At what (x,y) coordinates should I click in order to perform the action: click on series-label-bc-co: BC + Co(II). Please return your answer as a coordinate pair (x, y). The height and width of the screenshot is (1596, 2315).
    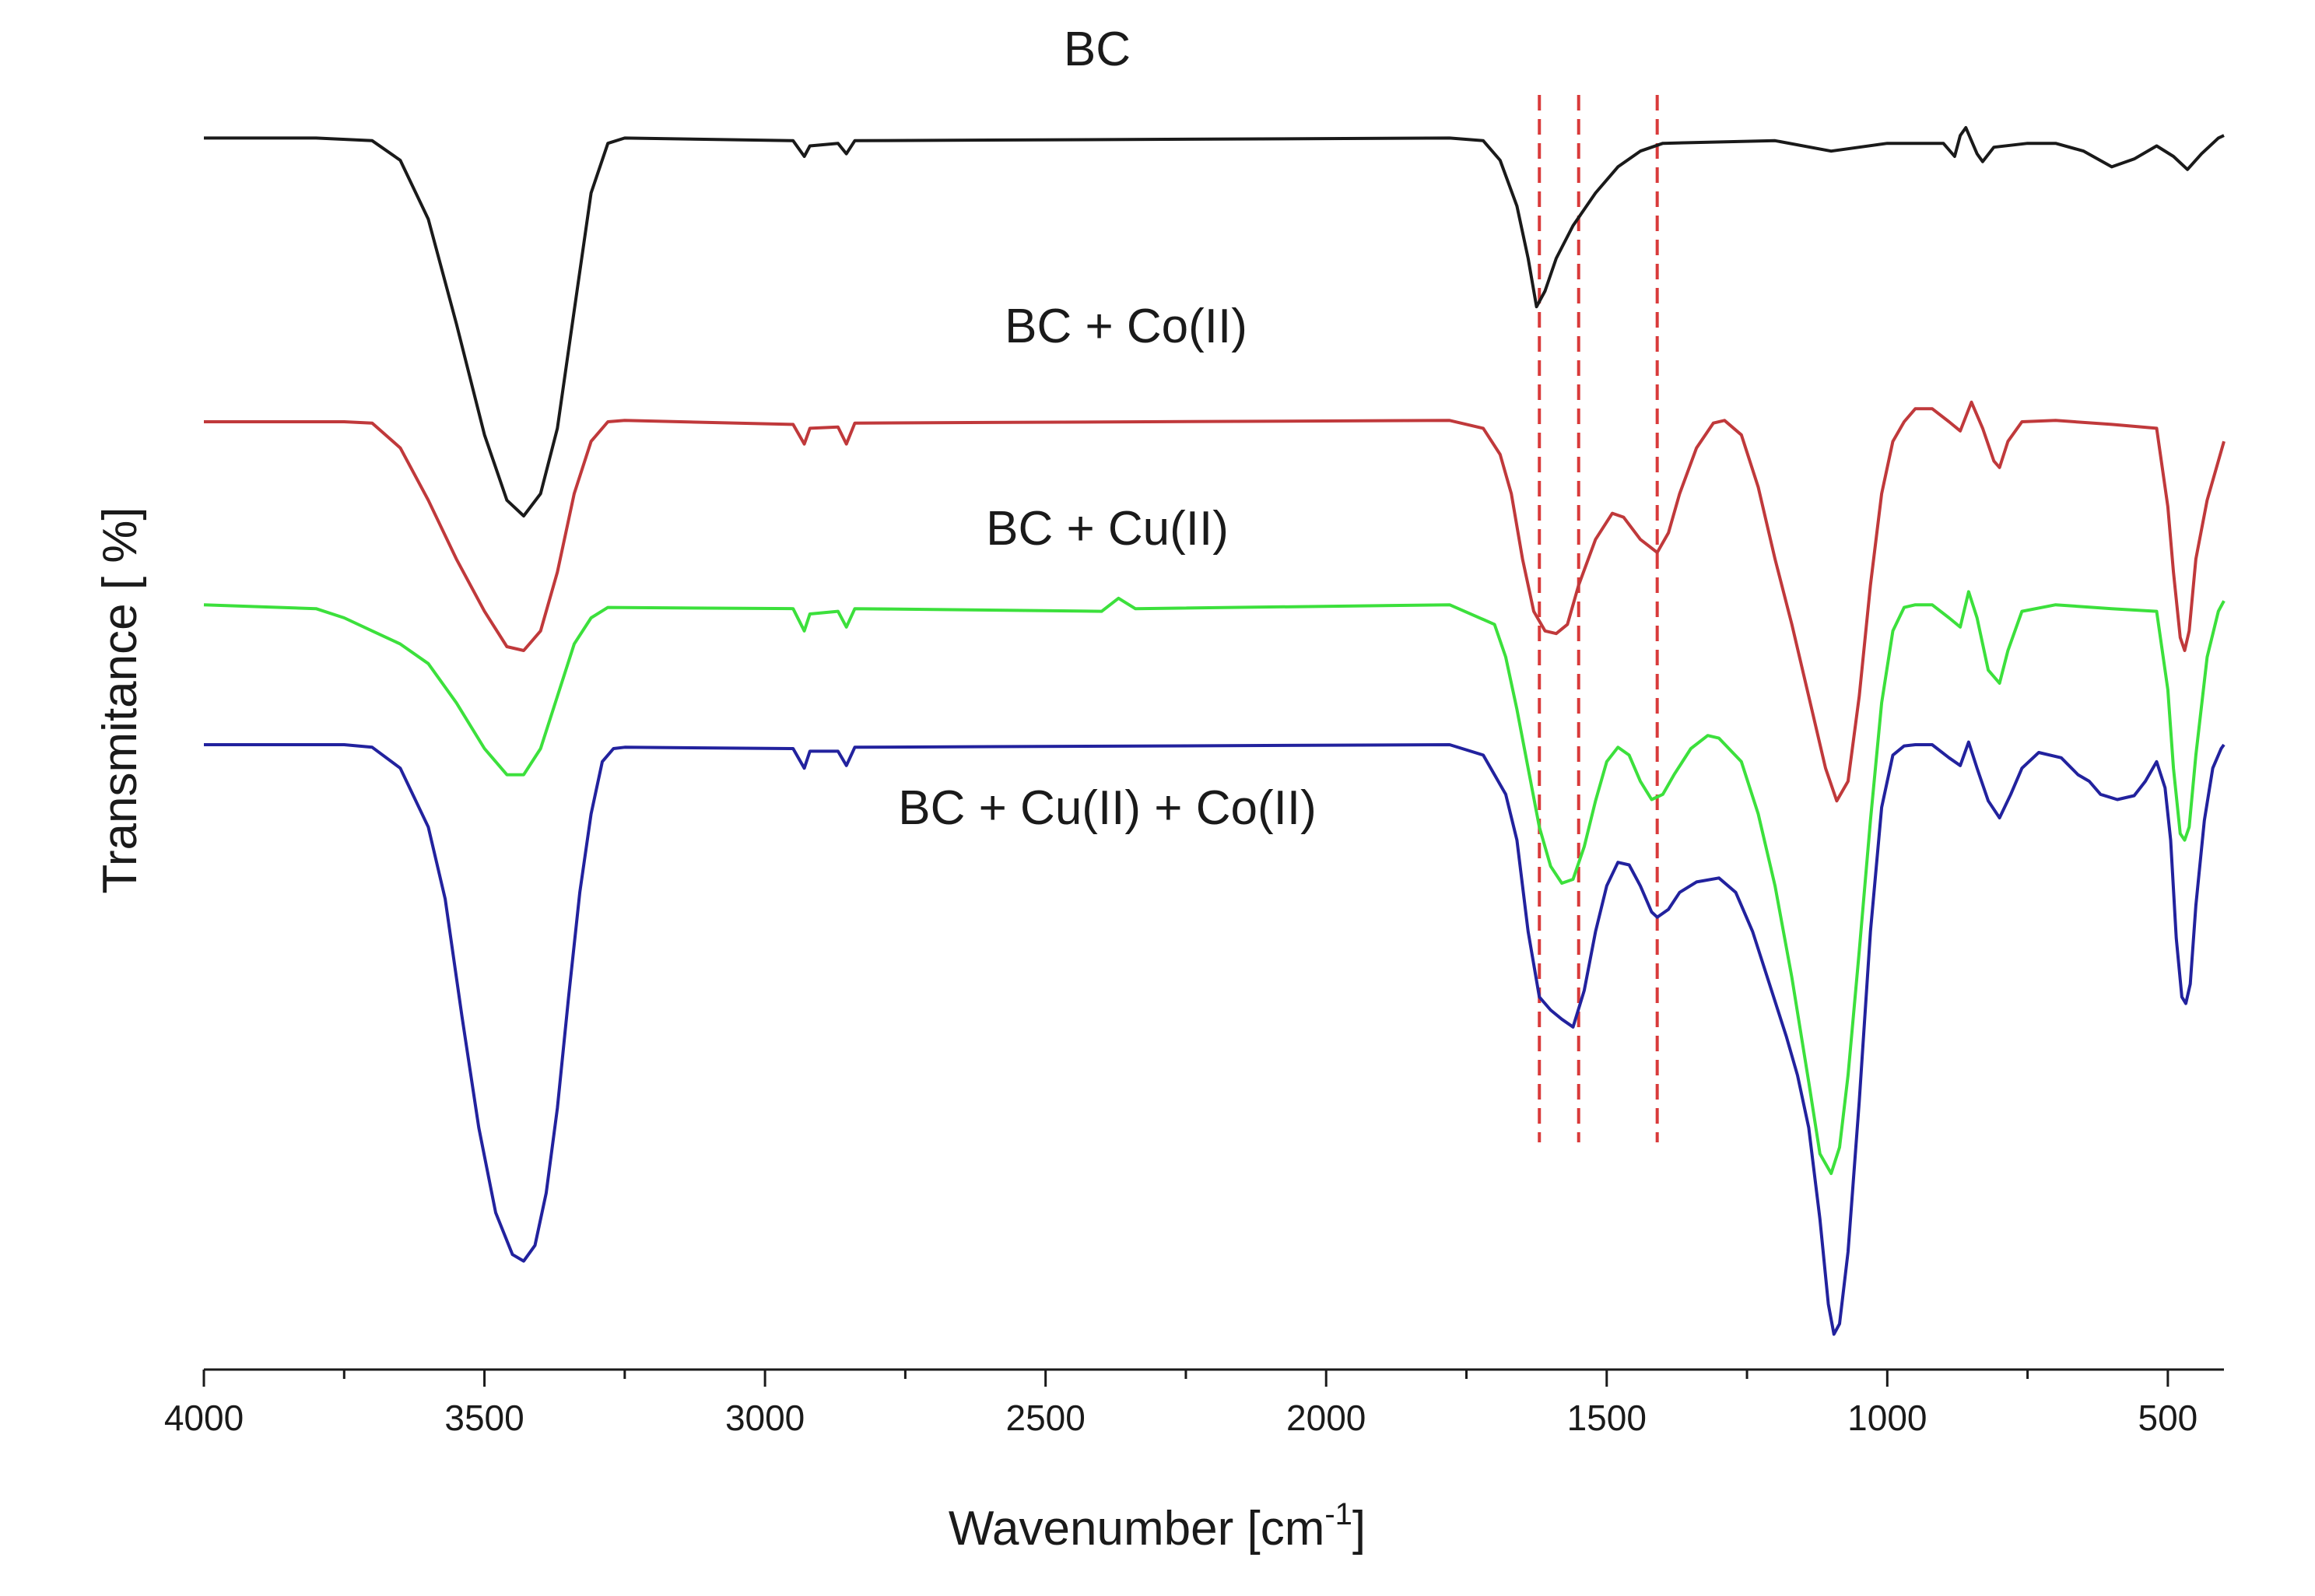
    Looking at the image, I should click on (1126, 326).